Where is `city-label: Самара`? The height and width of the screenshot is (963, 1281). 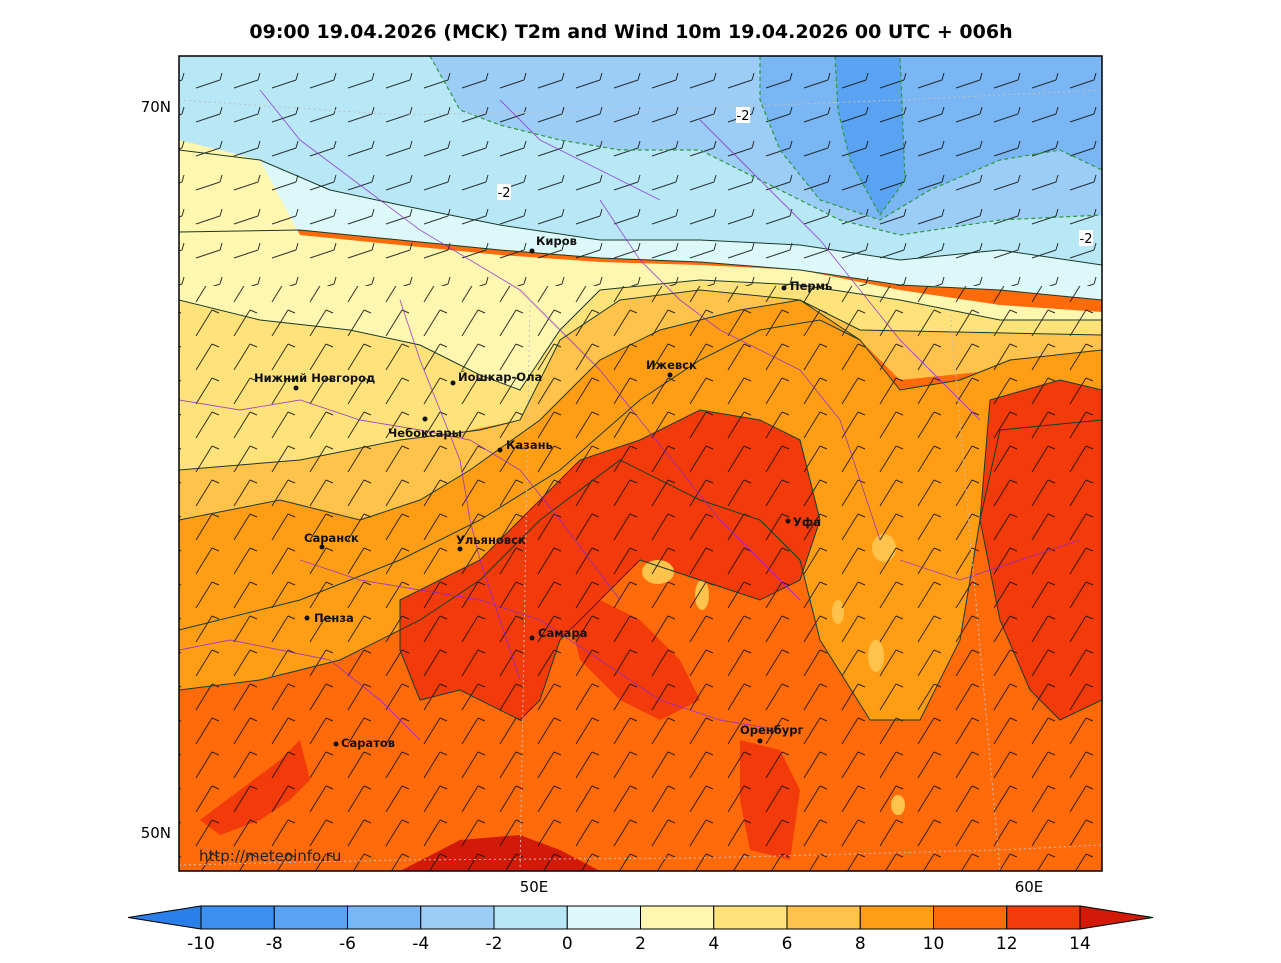 city-label: Самара is located at coordinates (562, 633).